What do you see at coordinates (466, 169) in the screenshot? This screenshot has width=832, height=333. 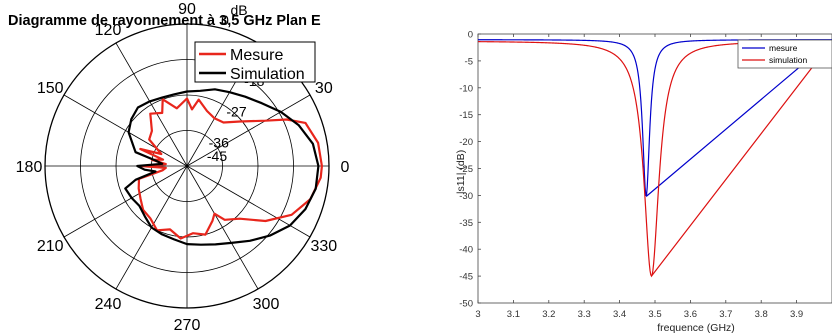 I see `s11-y-tick-label: -25` at bounding box center [466, 169].